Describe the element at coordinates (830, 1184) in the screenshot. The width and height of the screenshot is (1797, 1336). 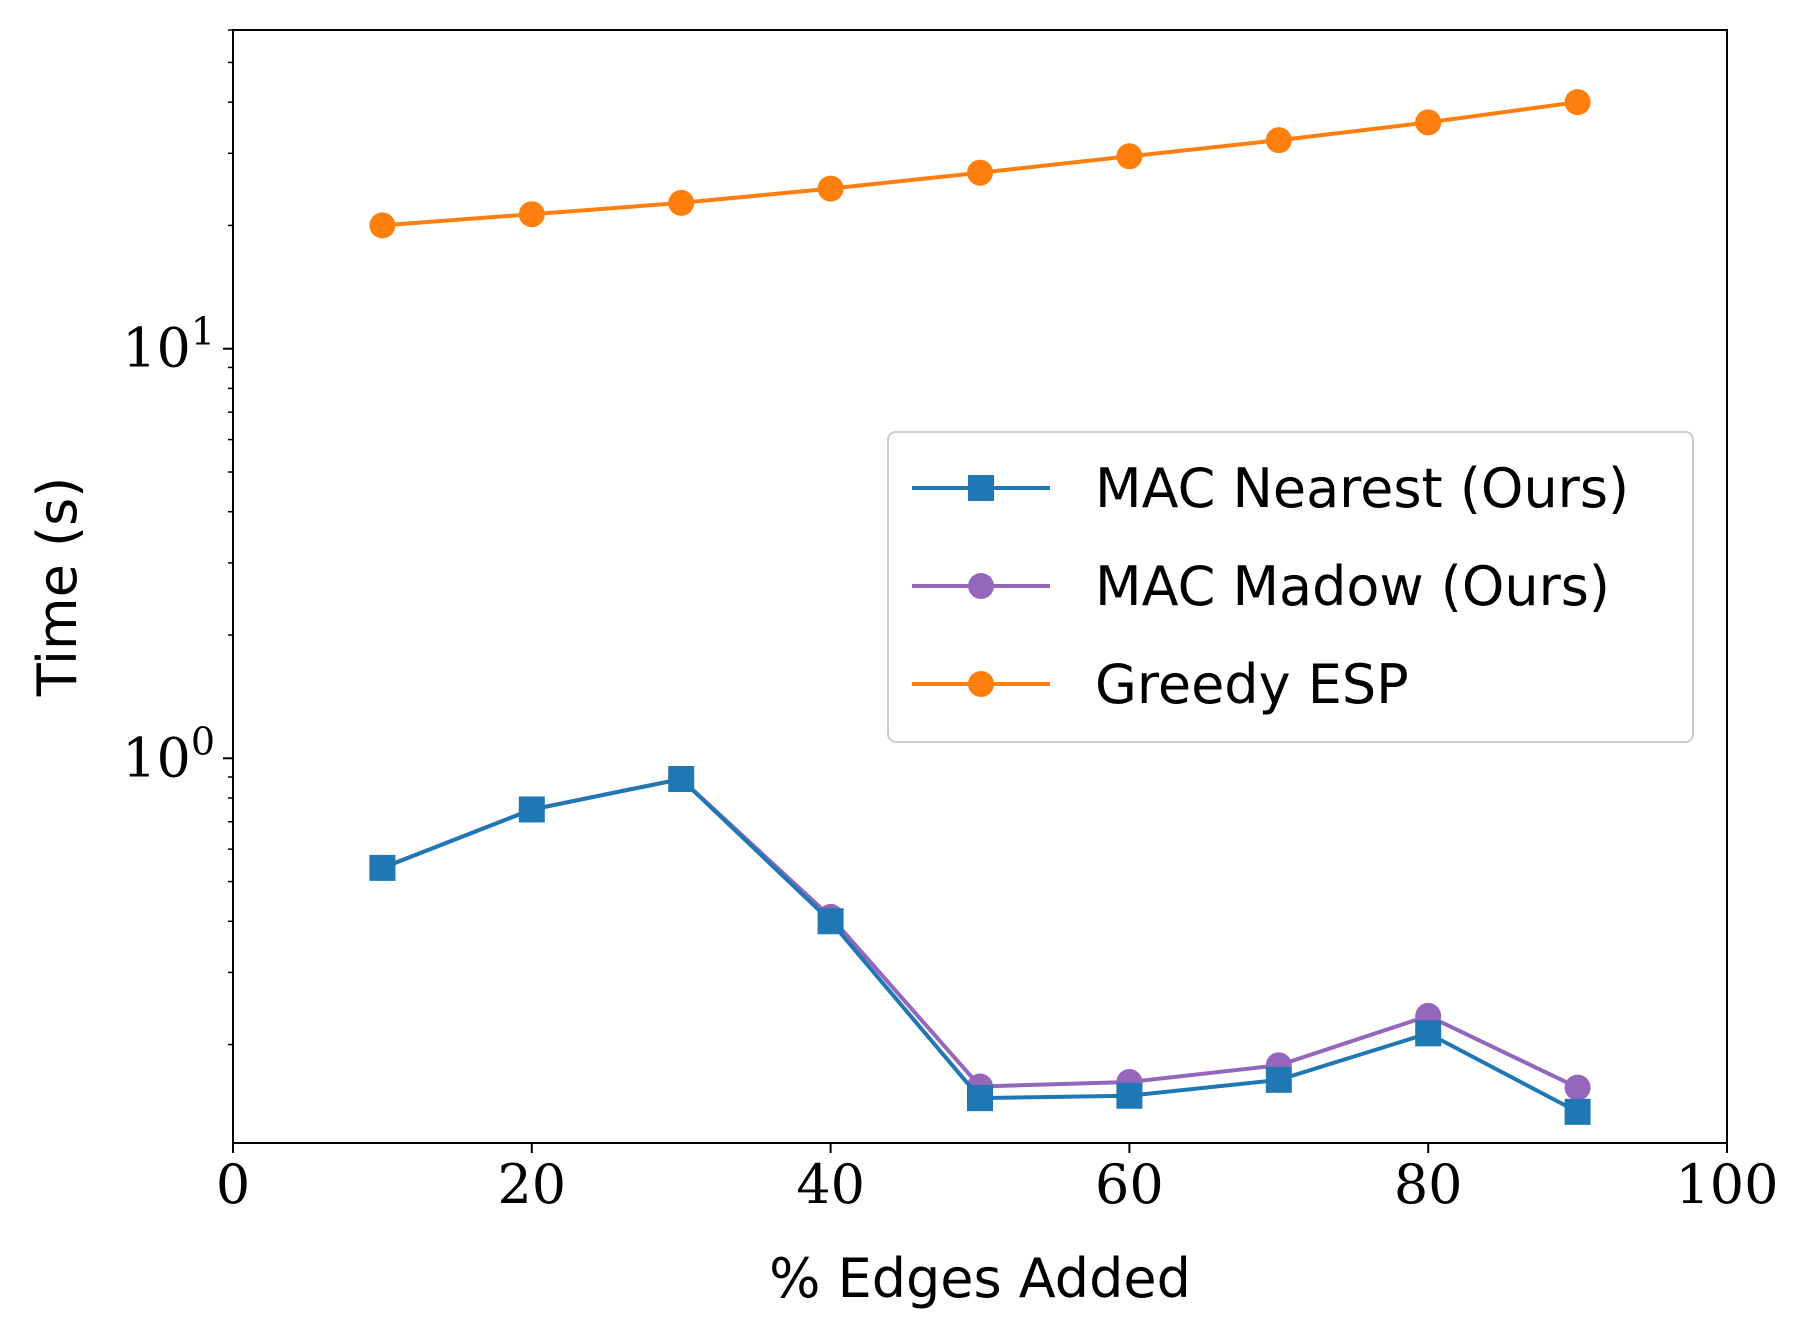
I see `x-tick-label: 40` at that location.